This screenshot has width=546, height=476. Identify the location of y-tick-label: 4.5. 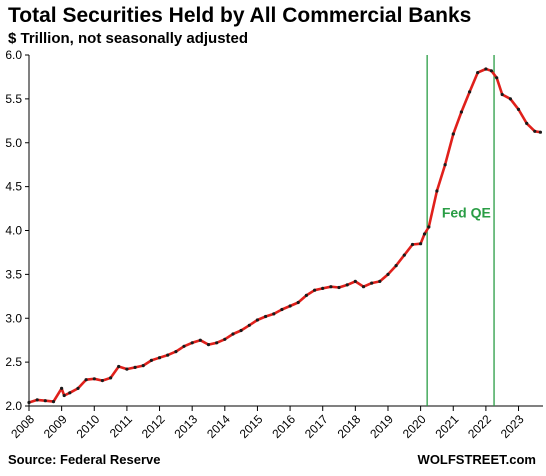
(13, 187).